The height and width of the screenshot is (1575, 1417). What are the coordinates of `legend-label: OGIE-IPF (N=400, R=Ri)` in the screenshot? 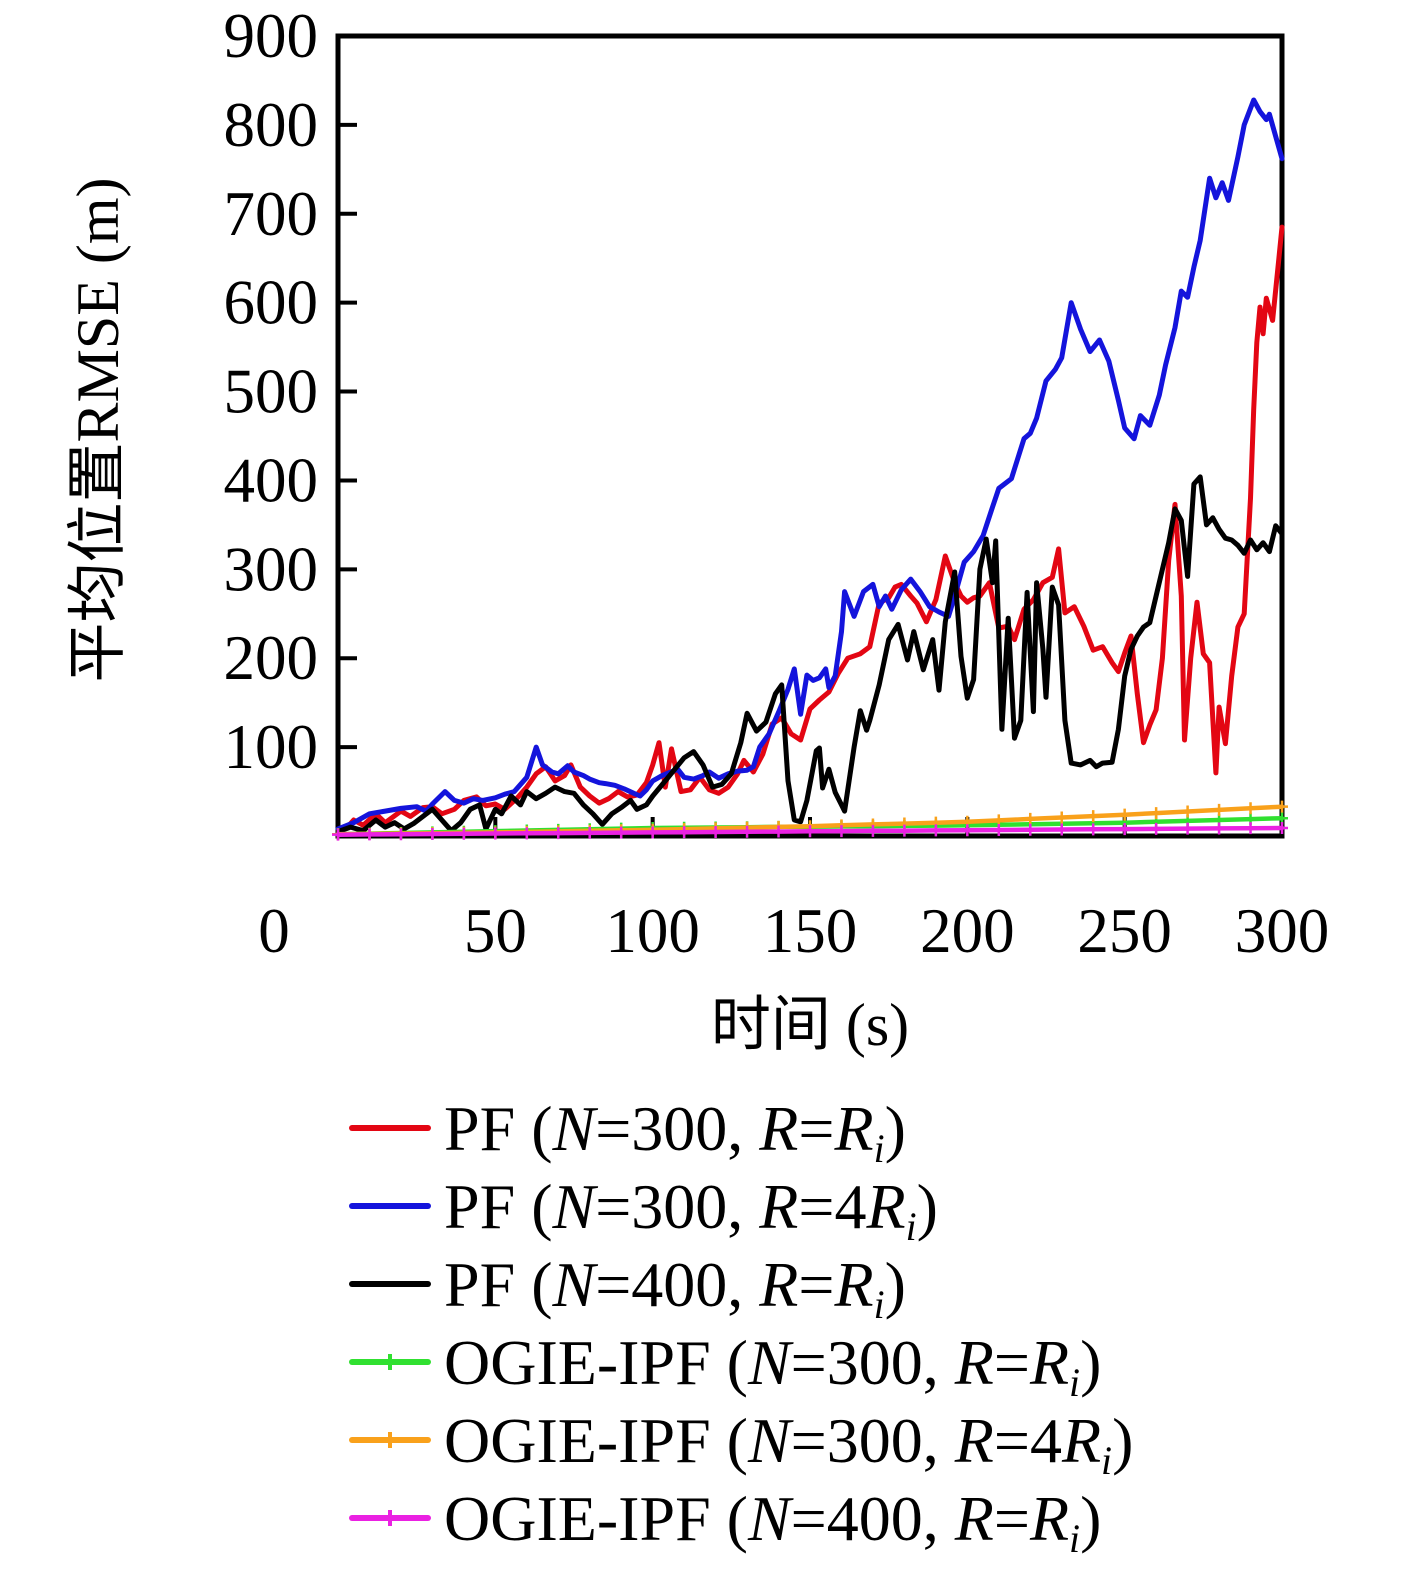 It's located at (772, 1522).